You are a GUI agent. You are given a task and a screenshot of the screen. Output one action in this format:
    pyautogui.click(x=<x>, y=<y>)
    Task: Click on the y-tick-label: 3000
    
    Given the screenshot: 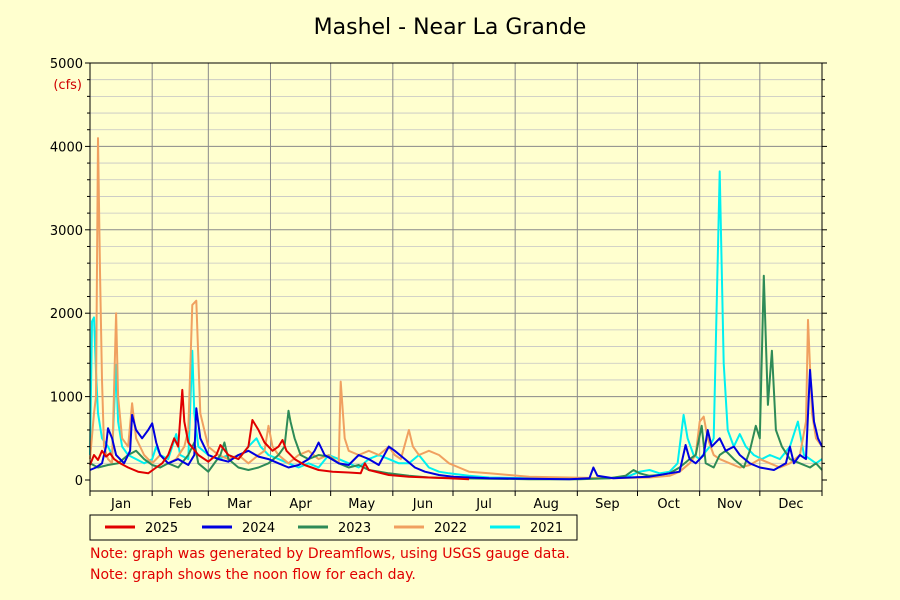 What is the action you would take?
    pyautogui.click(x=66, y=231)
    